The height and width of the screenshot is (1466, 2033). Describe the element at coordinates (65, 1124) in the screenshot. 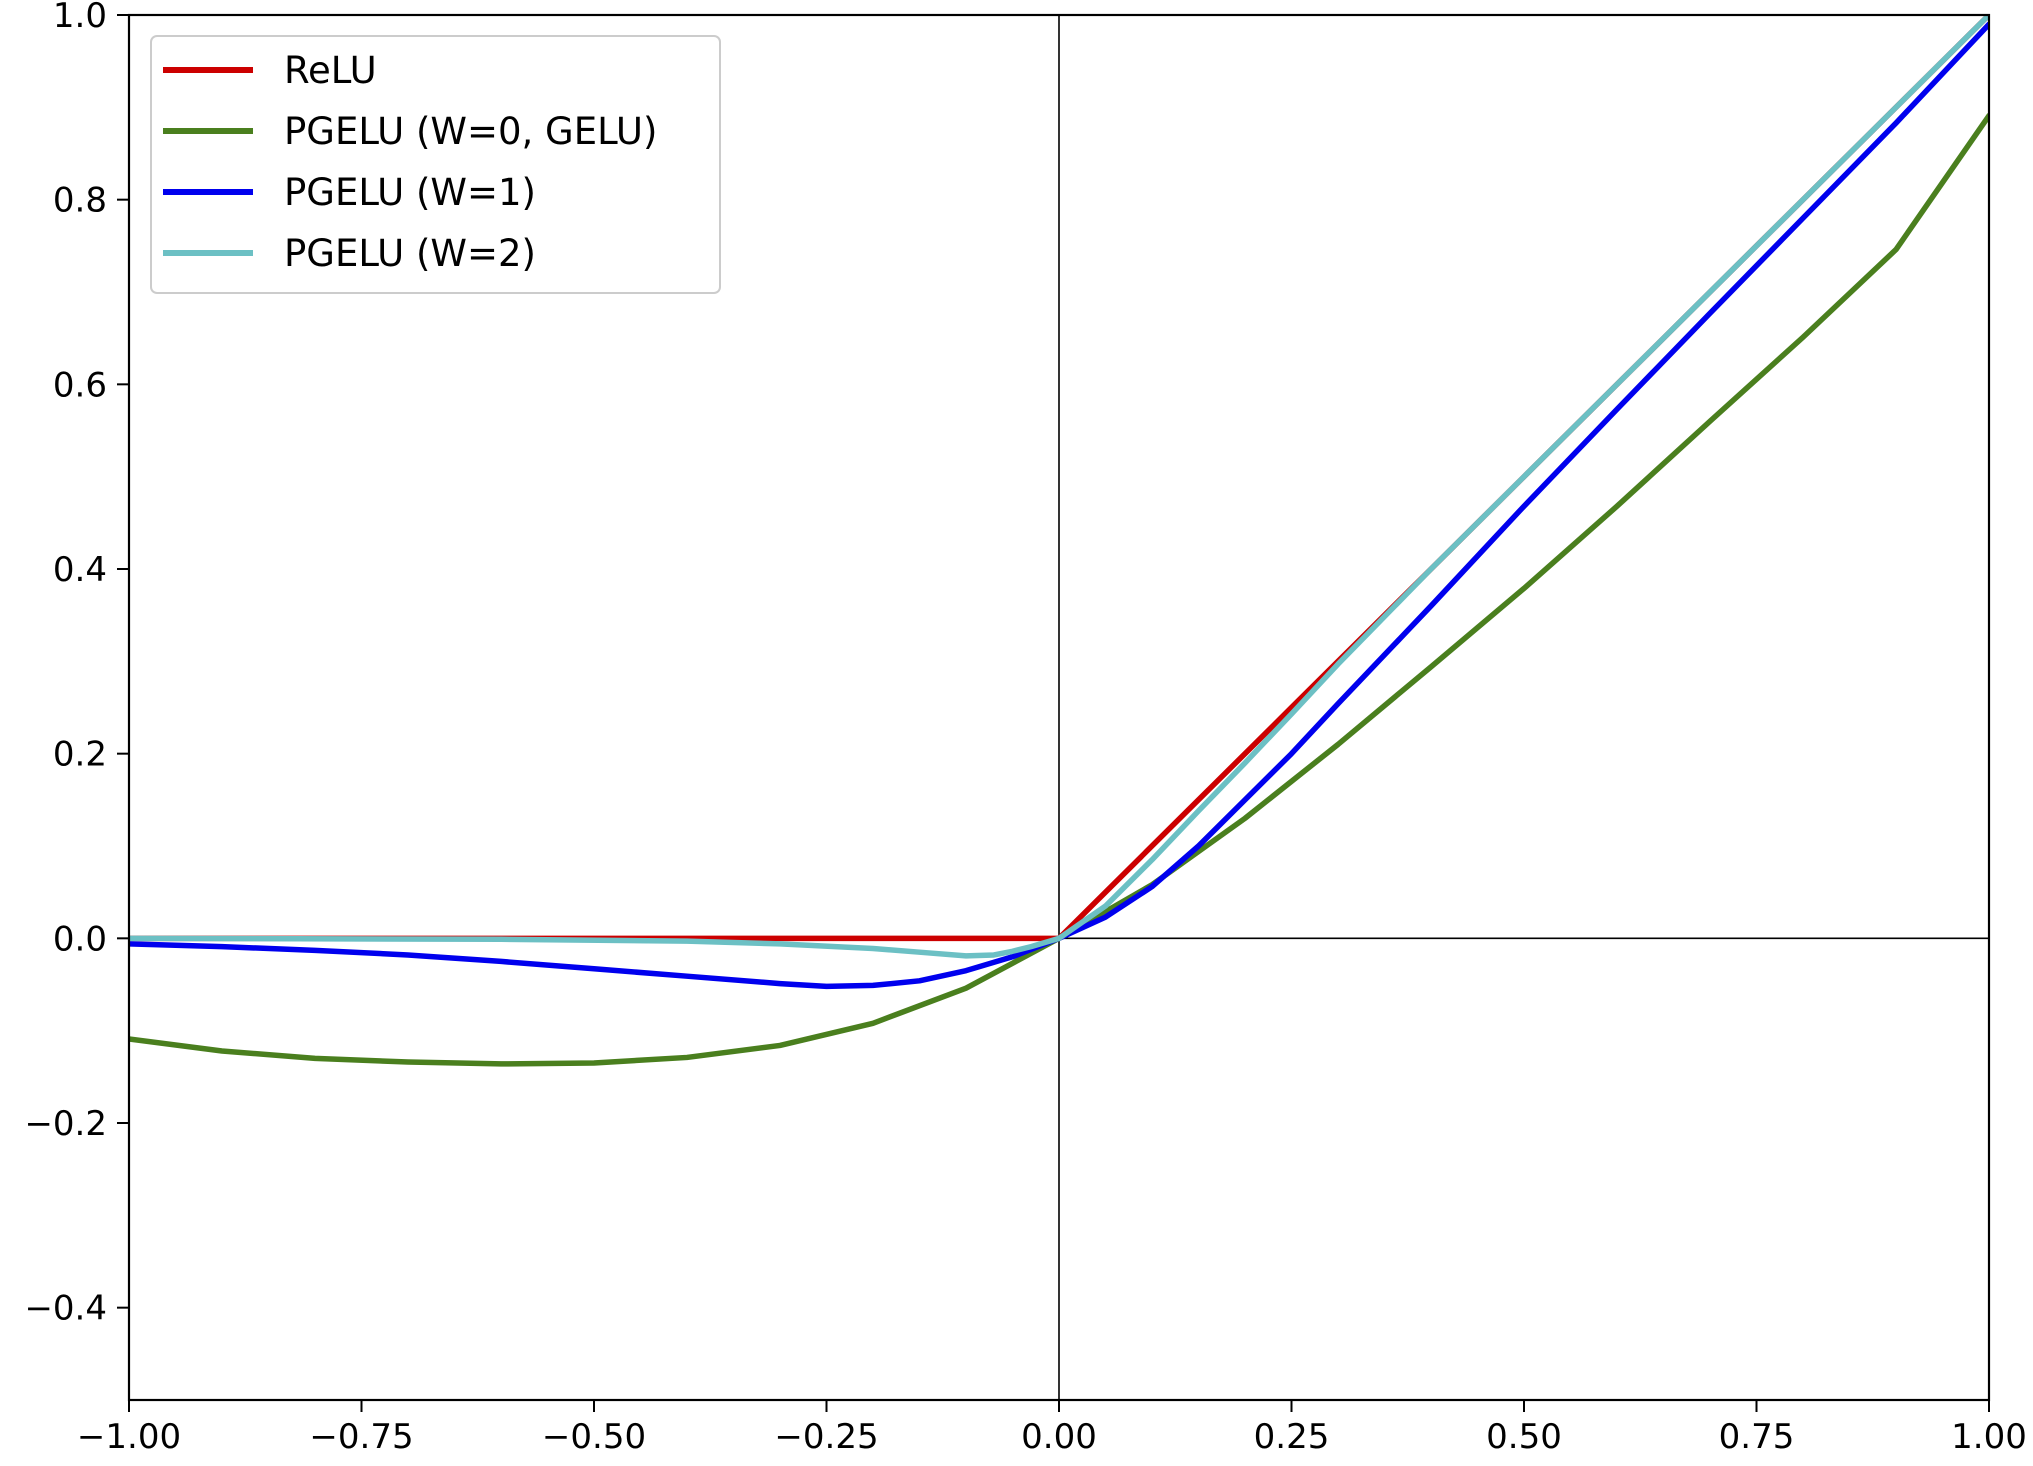

I see `y-tick-label: −0.2` at that location.